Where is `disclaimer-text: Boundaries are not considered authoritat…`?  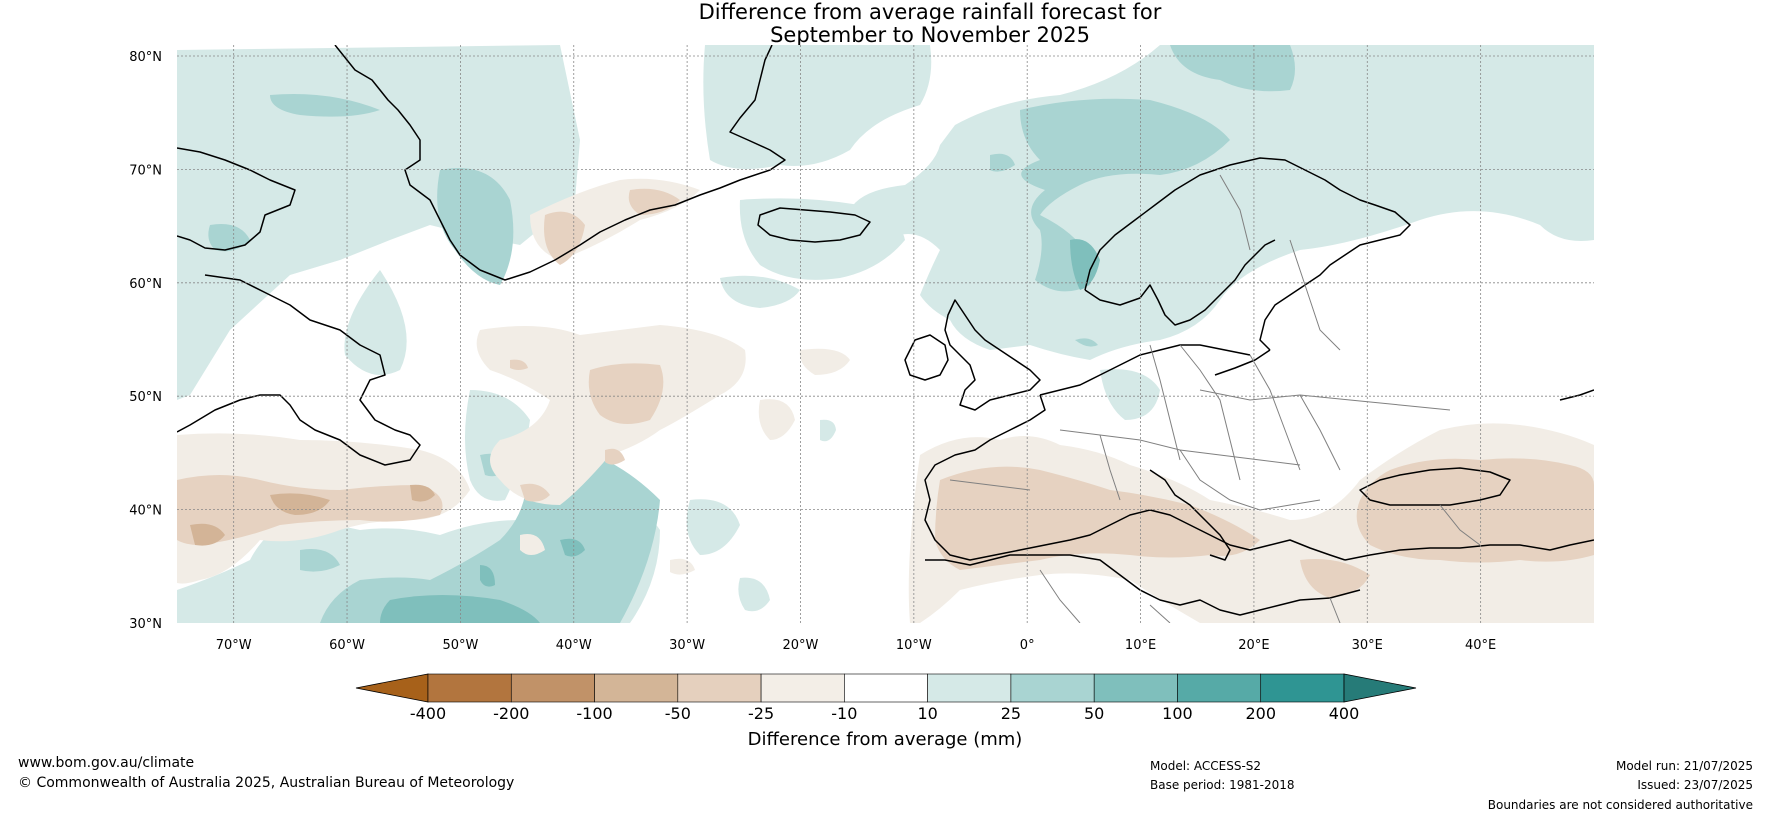 disclaimer-text: Boundaries are not considered authoritat… is located at coordinates (1620, 805).